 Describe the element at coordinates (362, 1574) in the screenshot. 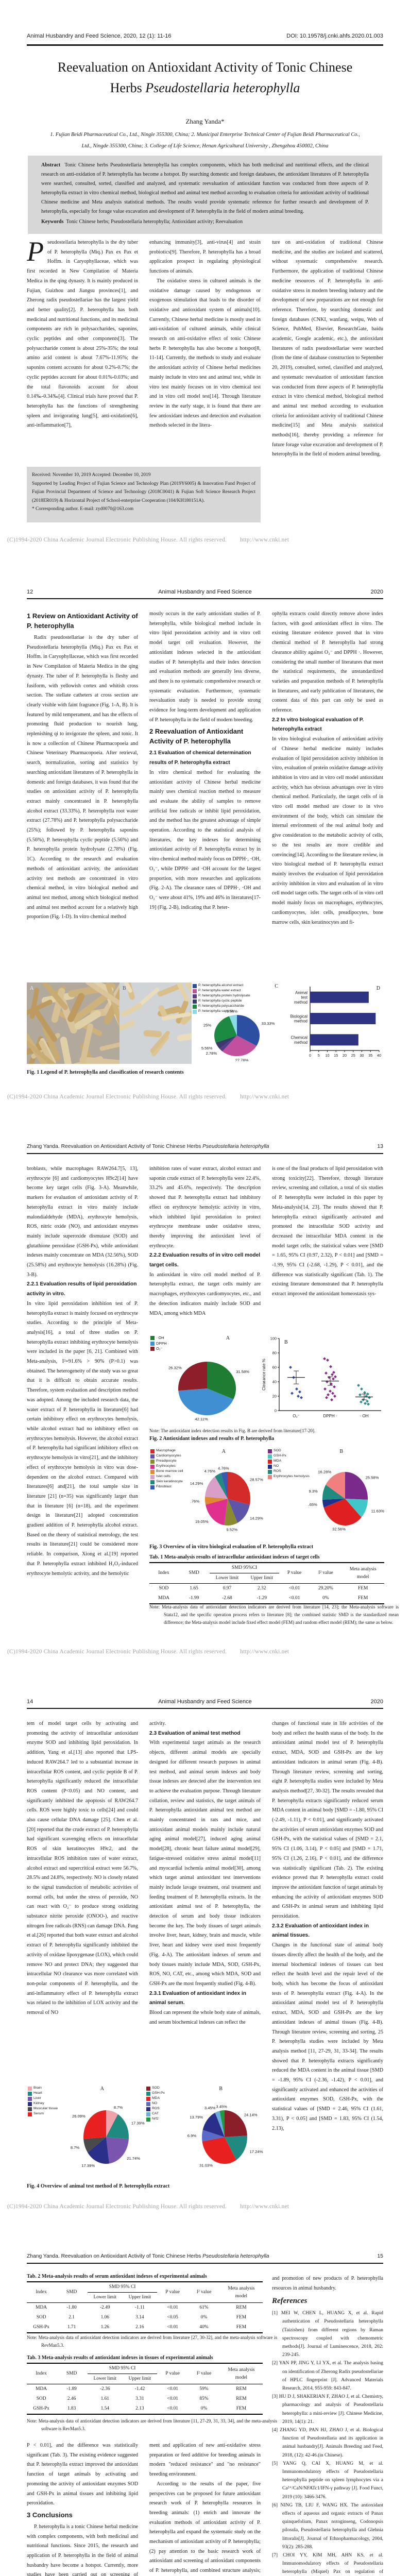

I see `column-header: Meta analysis model` at that location.